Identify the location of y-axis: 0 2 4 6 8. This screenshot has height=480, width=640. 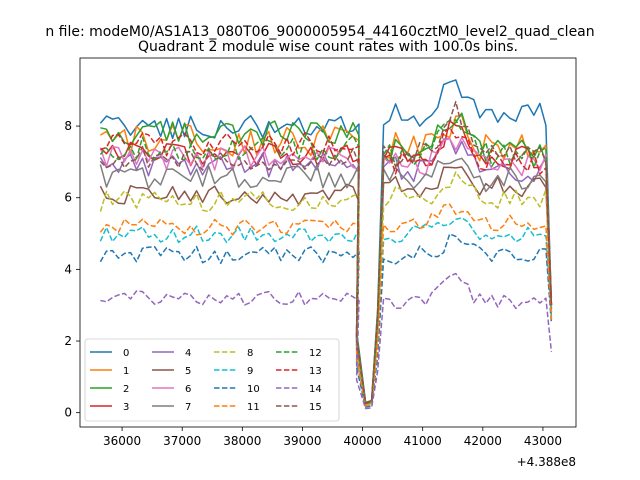
(72, 269).